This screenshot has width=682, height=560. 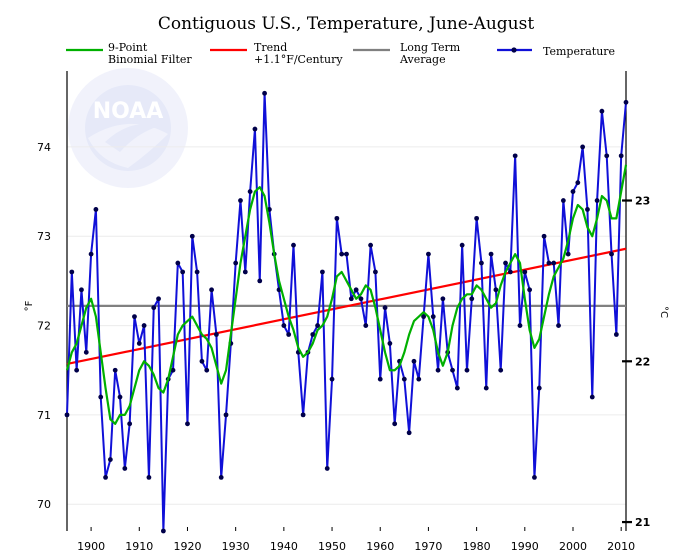 What do you see at coordinates (663, 312) in the screenshot?
I see `y-axis-label-c: °C` at bounding box center [663, 312].